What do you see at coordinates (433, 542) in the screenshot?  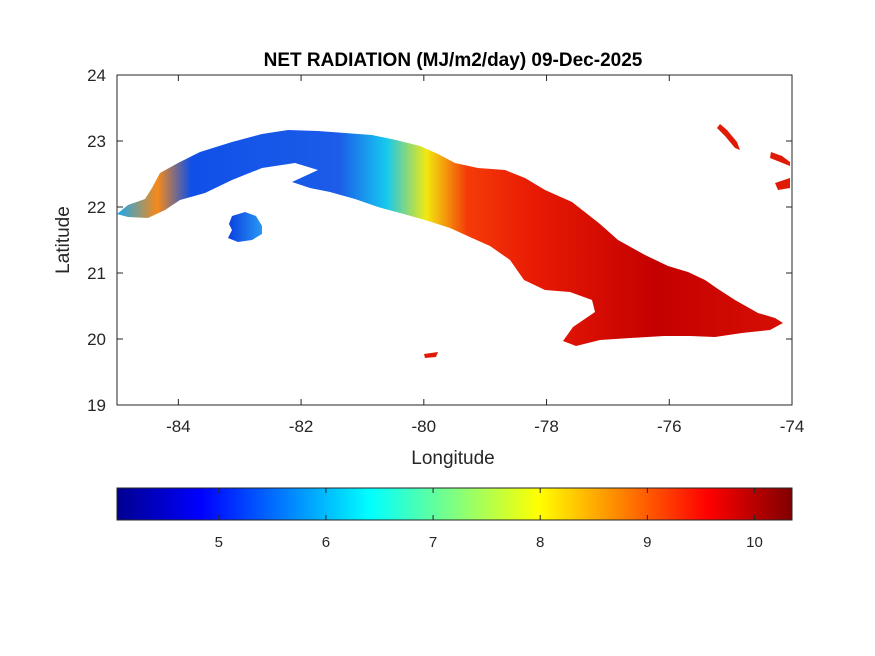 I see `colorbar-tick-label: 7` at bounding box center [433, 542].